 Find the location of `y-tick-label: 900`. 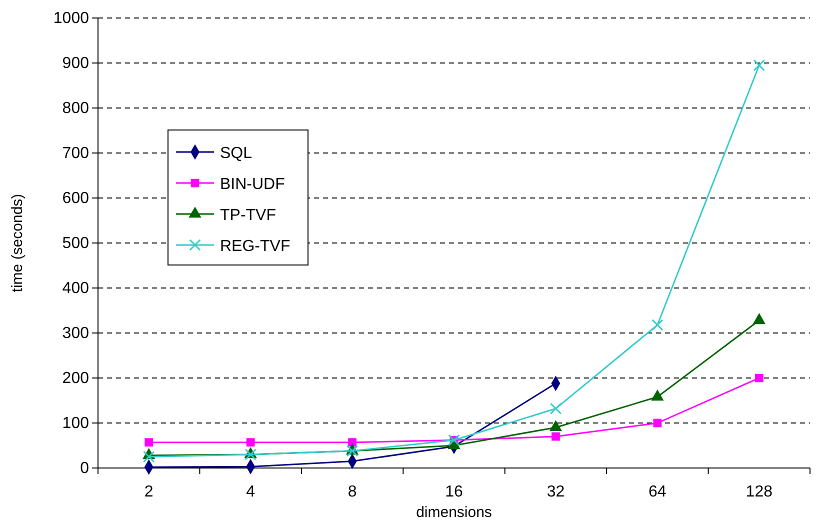

y-tick-label: 900 is located at coordinates (76, 63).